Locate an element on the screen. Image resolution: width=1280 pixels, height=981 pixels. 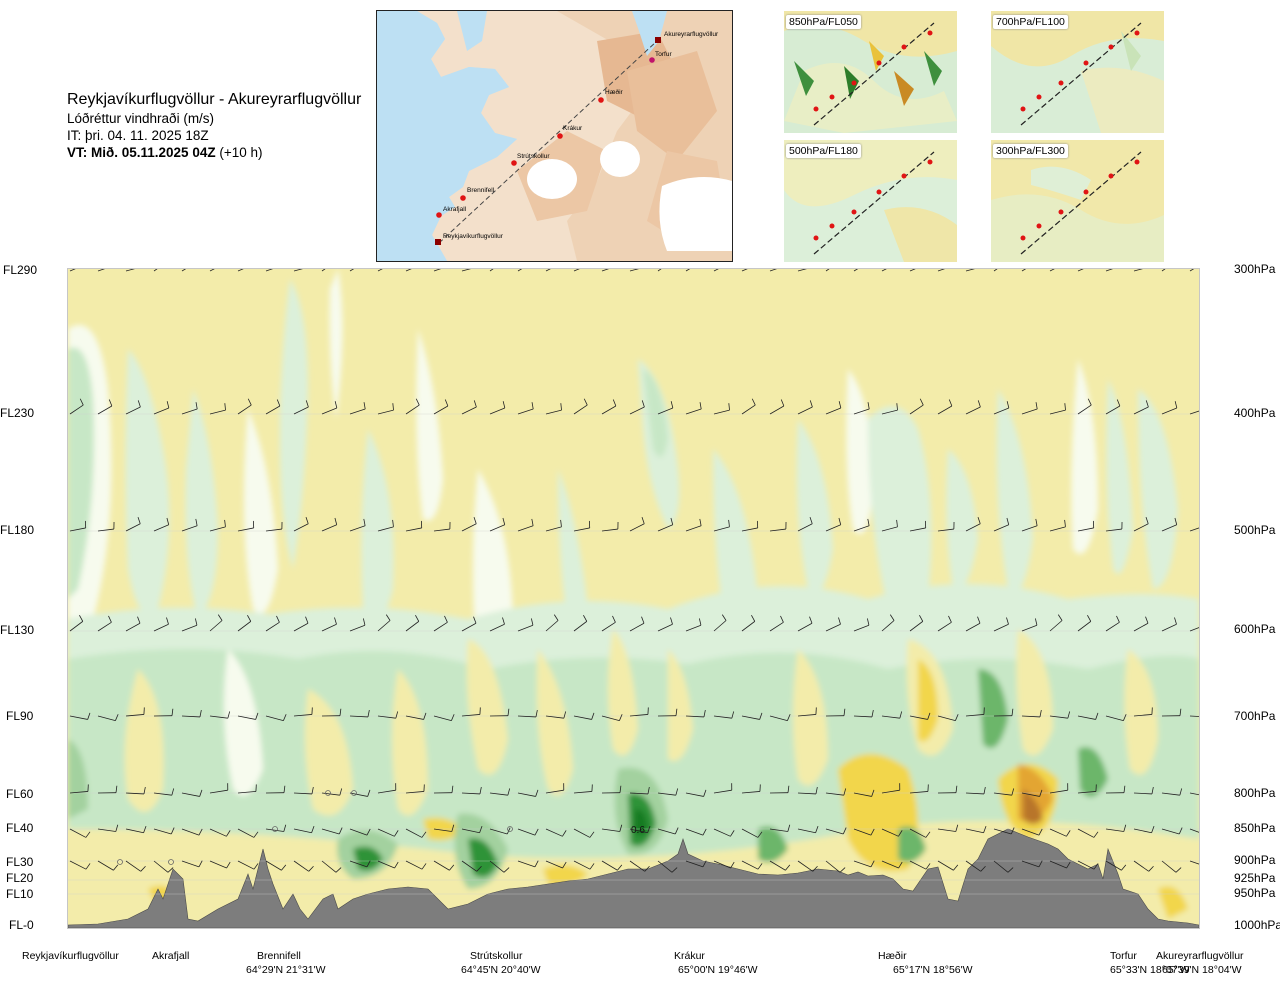
fl-label-90: FL90 is located at coordinates (20, 716).